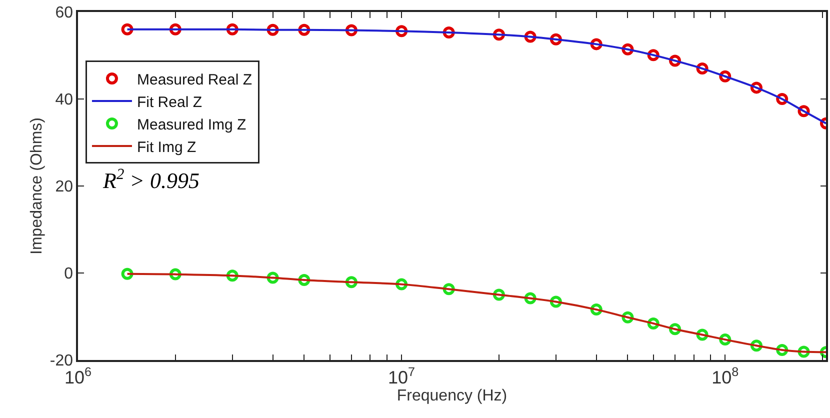 The height and width of the screenshot is (418, 830). What do you see at coordinates (64, 13) in the screenshot?
I see `y-tick-label: 60` at bounding box center [64, 13].